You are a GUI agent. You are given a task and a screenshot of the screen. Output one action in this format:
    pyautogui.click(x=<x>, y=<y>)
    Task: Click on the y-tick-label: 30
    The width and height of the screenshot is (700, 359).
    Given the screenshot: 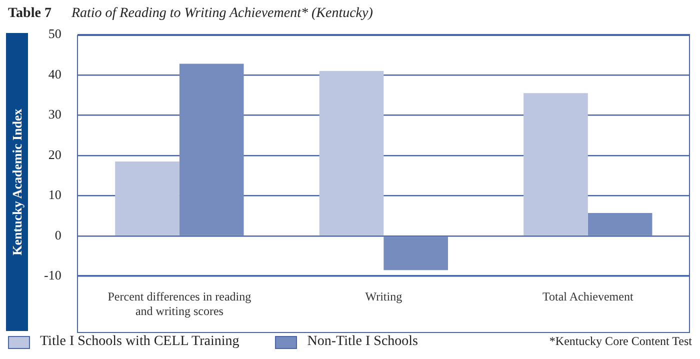 What is the action you would take?
    pyautogui.click(x=55, y=114)
    